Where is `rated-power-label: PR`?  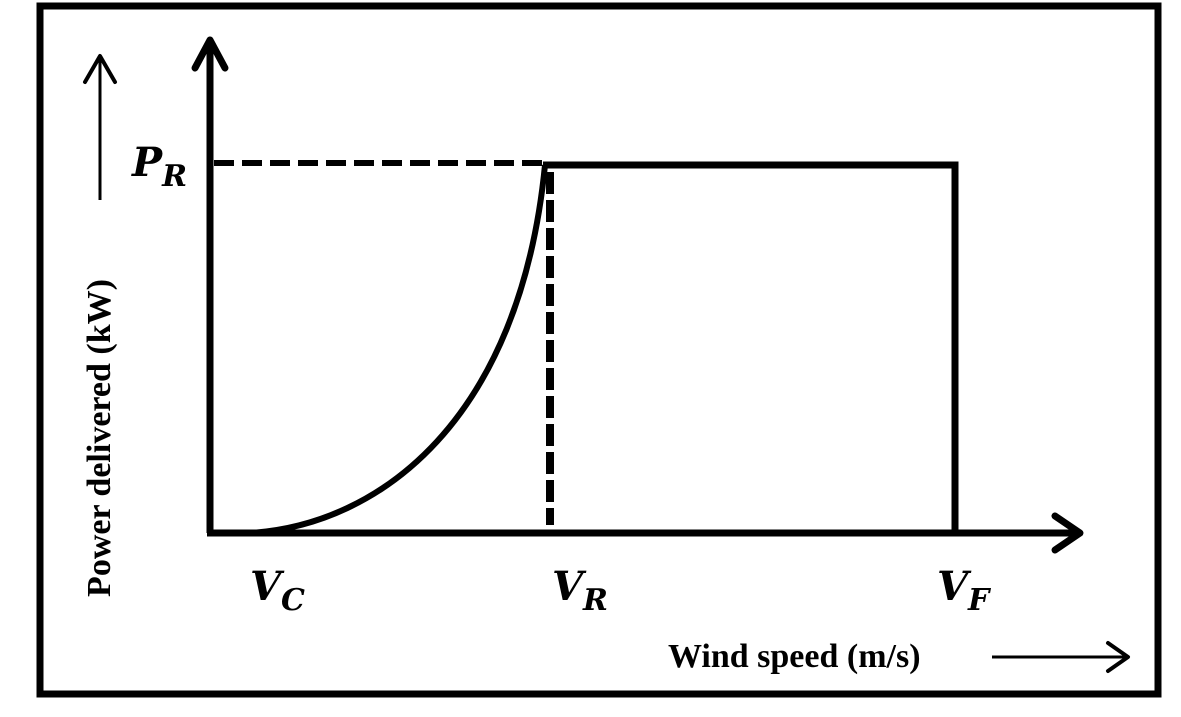
rated-power-label: PR is located at coordinates (159, 166).